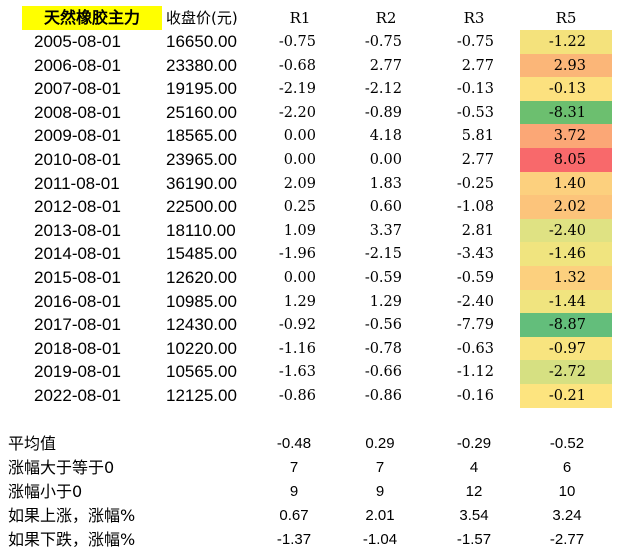 Image resolution: width=625 pixels, height=556 pixels. What do you see at coordinates (380, 443) in the screenshot?
I see `stat-r2-cell: 0.29` at bounding box center [380, 443].